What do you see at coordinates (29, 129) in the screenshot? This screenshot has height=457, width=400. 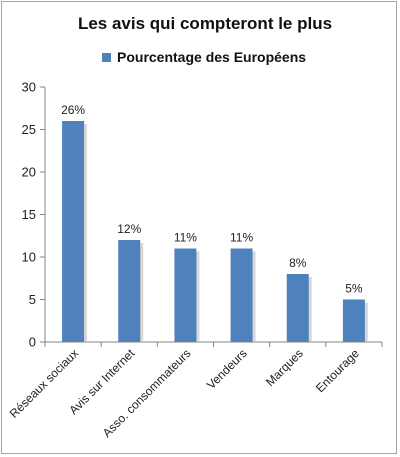 I see `y-tick-label: 25` at bounding box center [29, 129].